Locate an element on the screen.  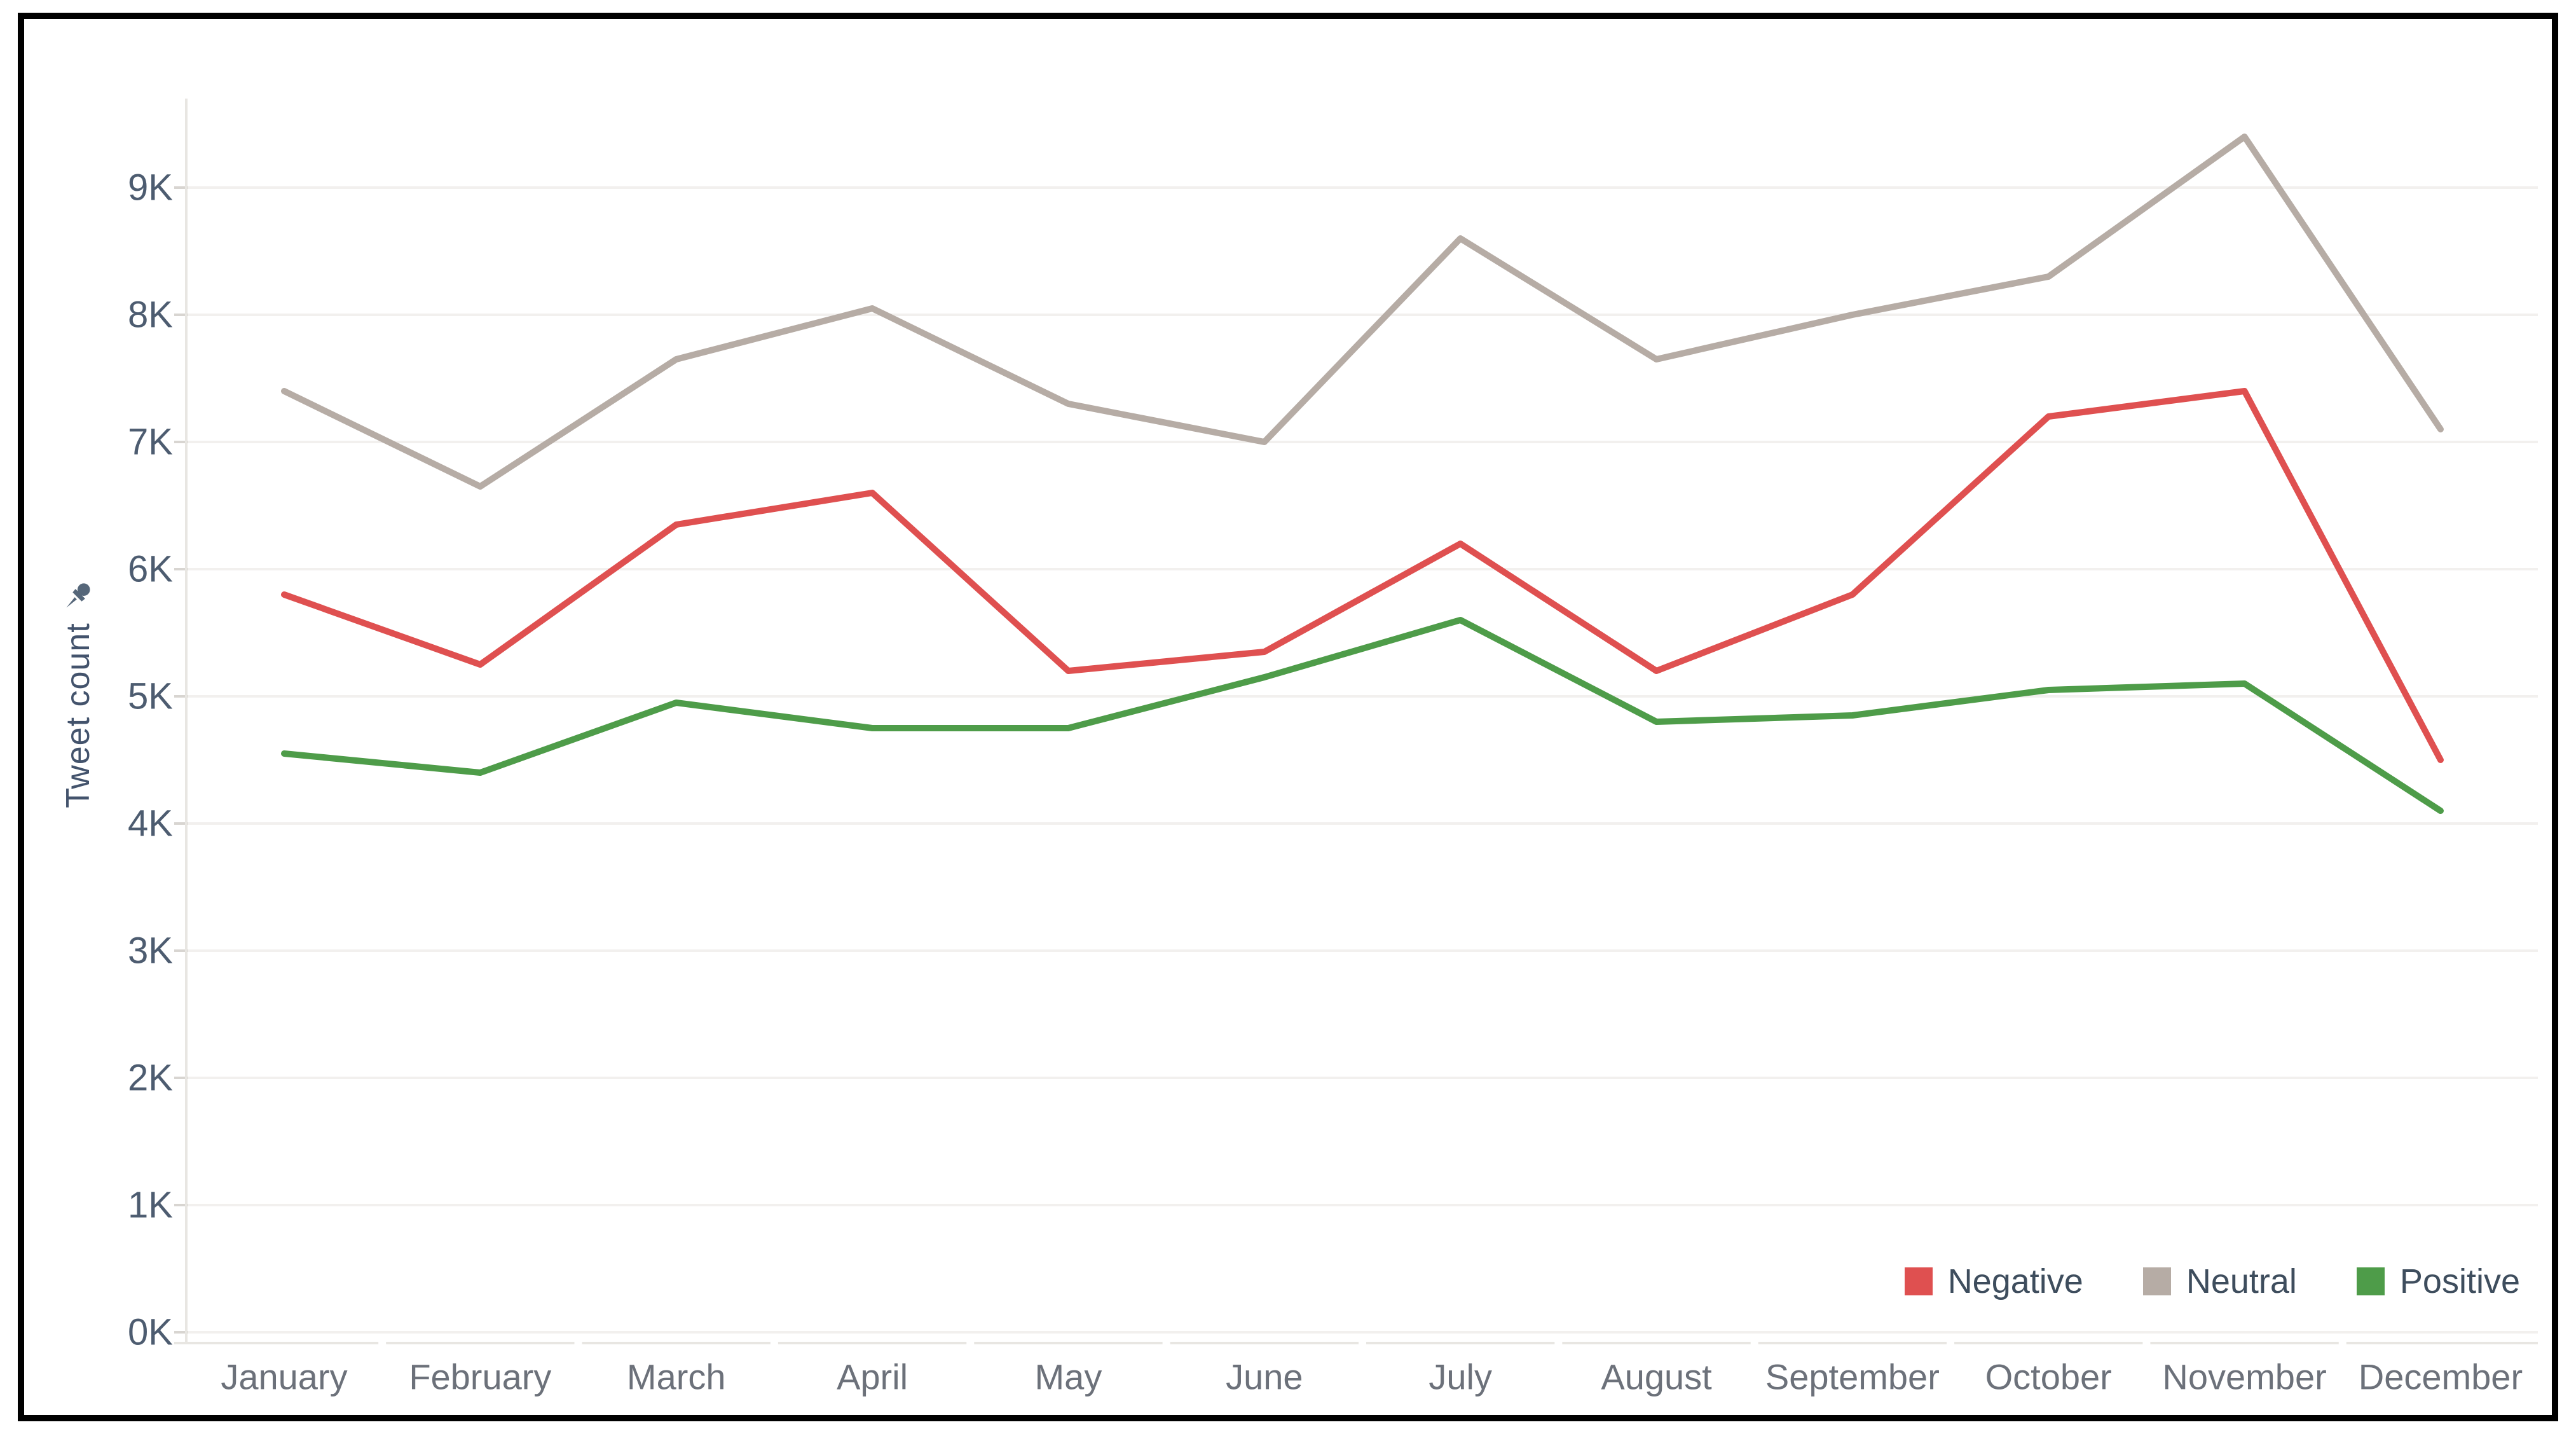
y-tick-label: 2K is located at coordinates (150, 1078).